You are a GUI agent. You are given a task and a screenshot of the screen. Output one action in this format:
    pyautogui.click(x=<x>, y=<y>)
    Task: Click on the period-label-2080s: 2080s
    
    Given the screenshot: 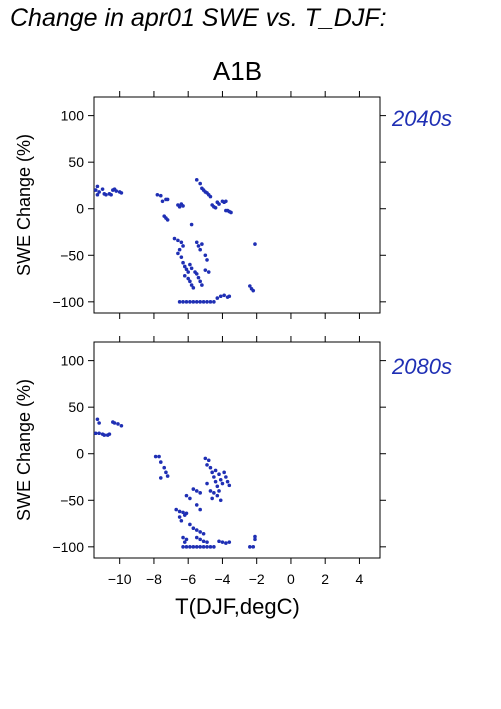 What is the action you would take?
    pyautogui.click(x=422, y=366)
    